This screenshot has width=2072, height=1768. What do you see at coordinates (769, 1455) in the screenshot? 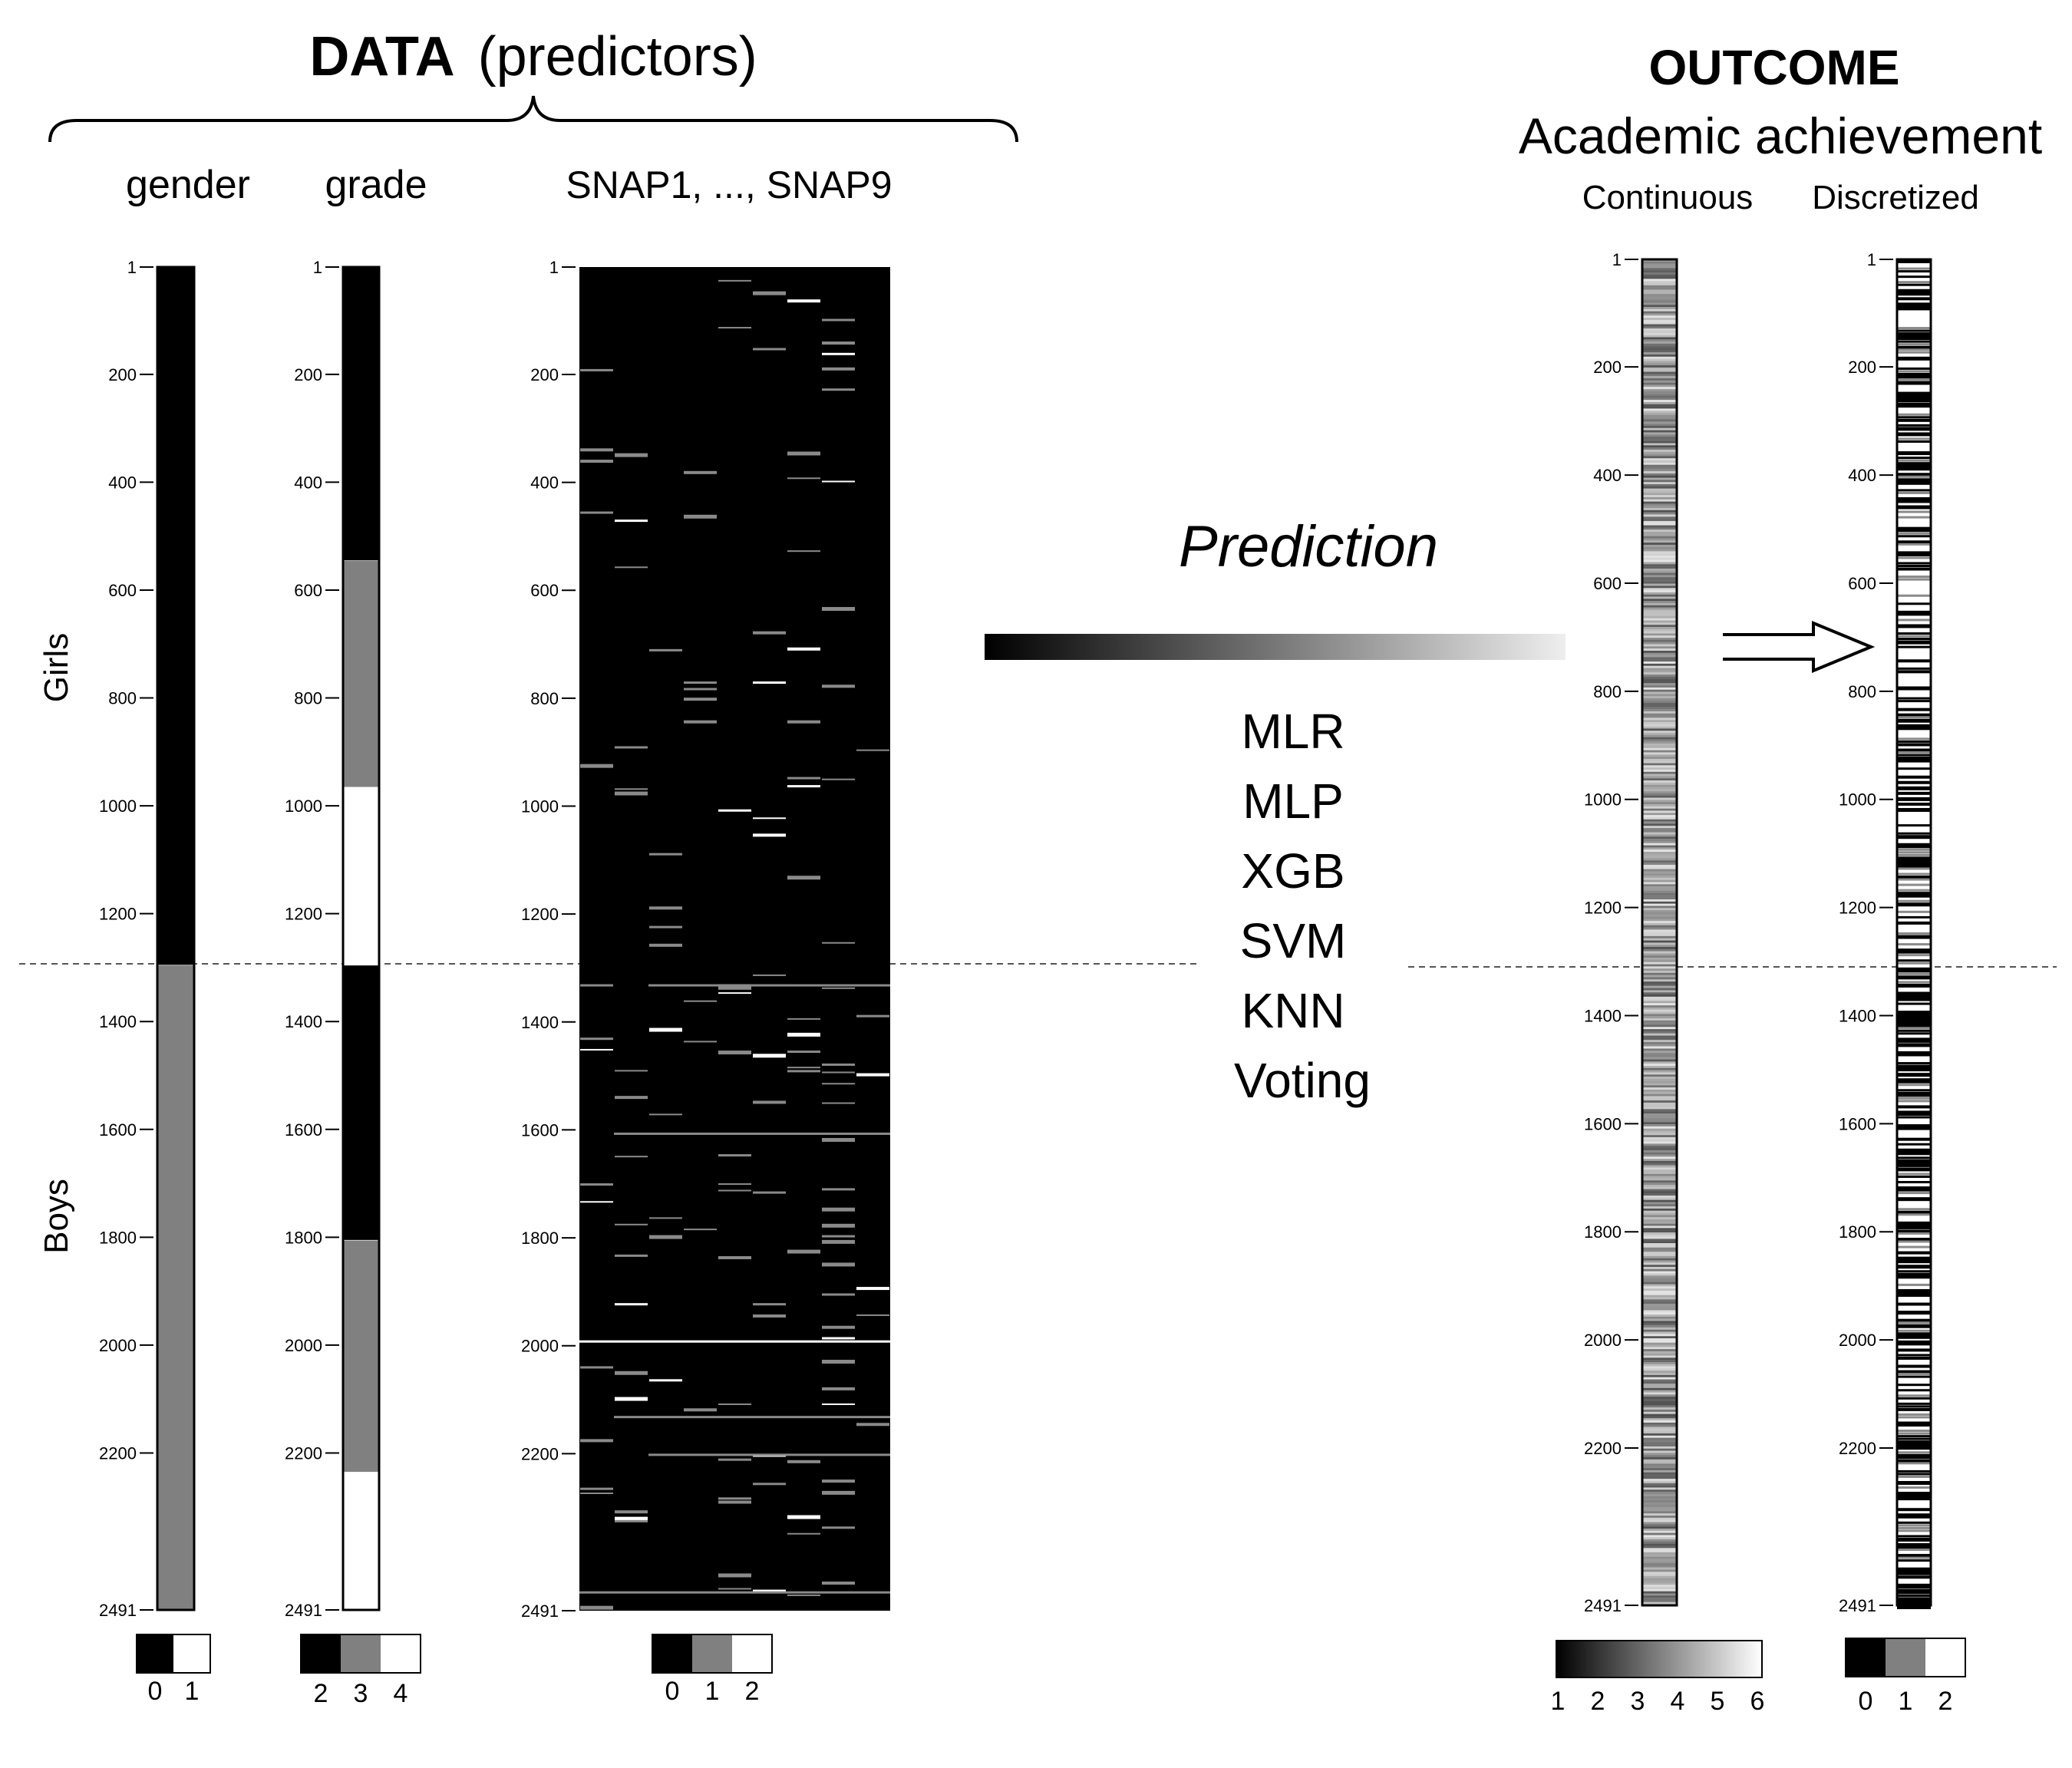
I see `snap-row` at bounding box center [769, 1455].